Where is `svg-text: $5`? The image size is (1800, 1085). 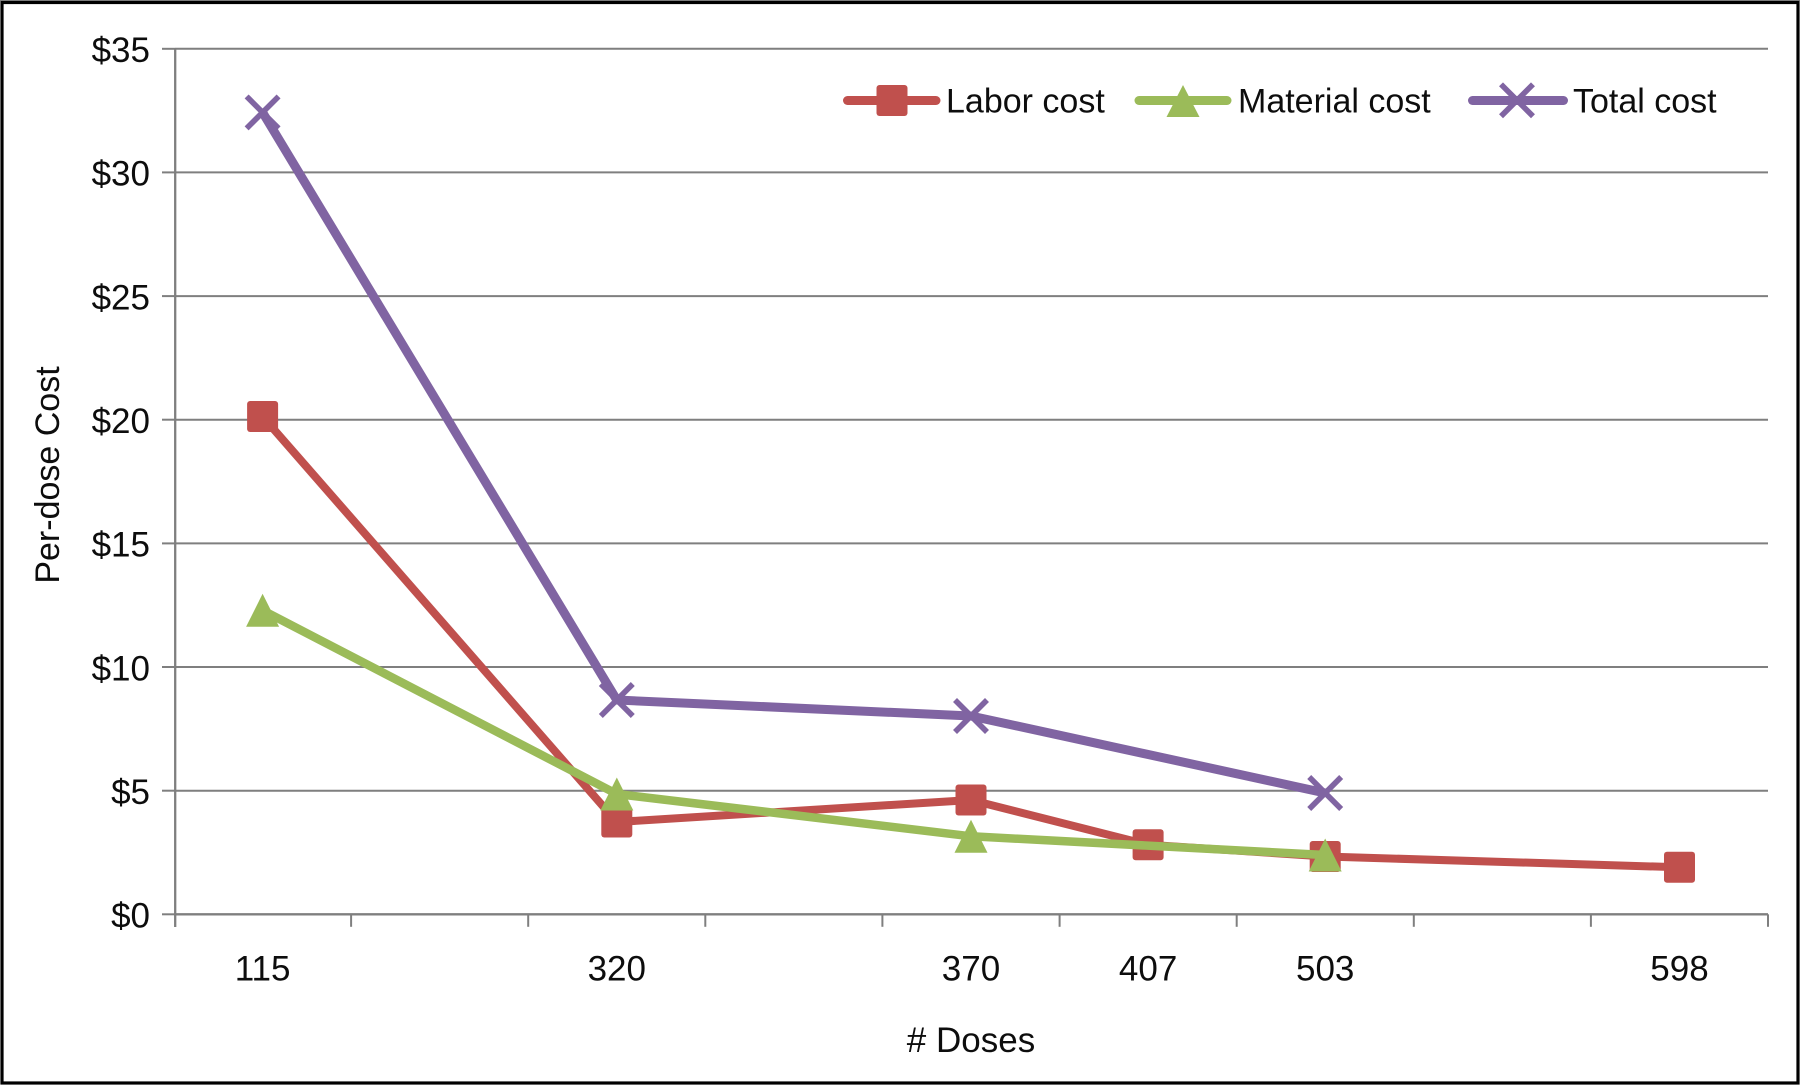 svg-text: $5 is located at coordinates (130, 792).